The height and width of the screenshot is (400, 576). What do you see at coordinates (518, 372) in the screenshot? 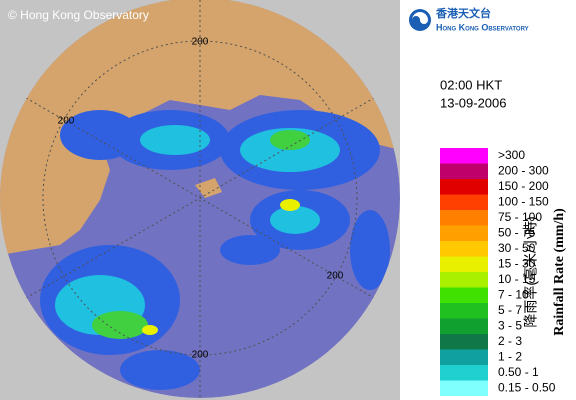
I see `legend-label: 0.50 - 1` at bounding box center [518, 372].